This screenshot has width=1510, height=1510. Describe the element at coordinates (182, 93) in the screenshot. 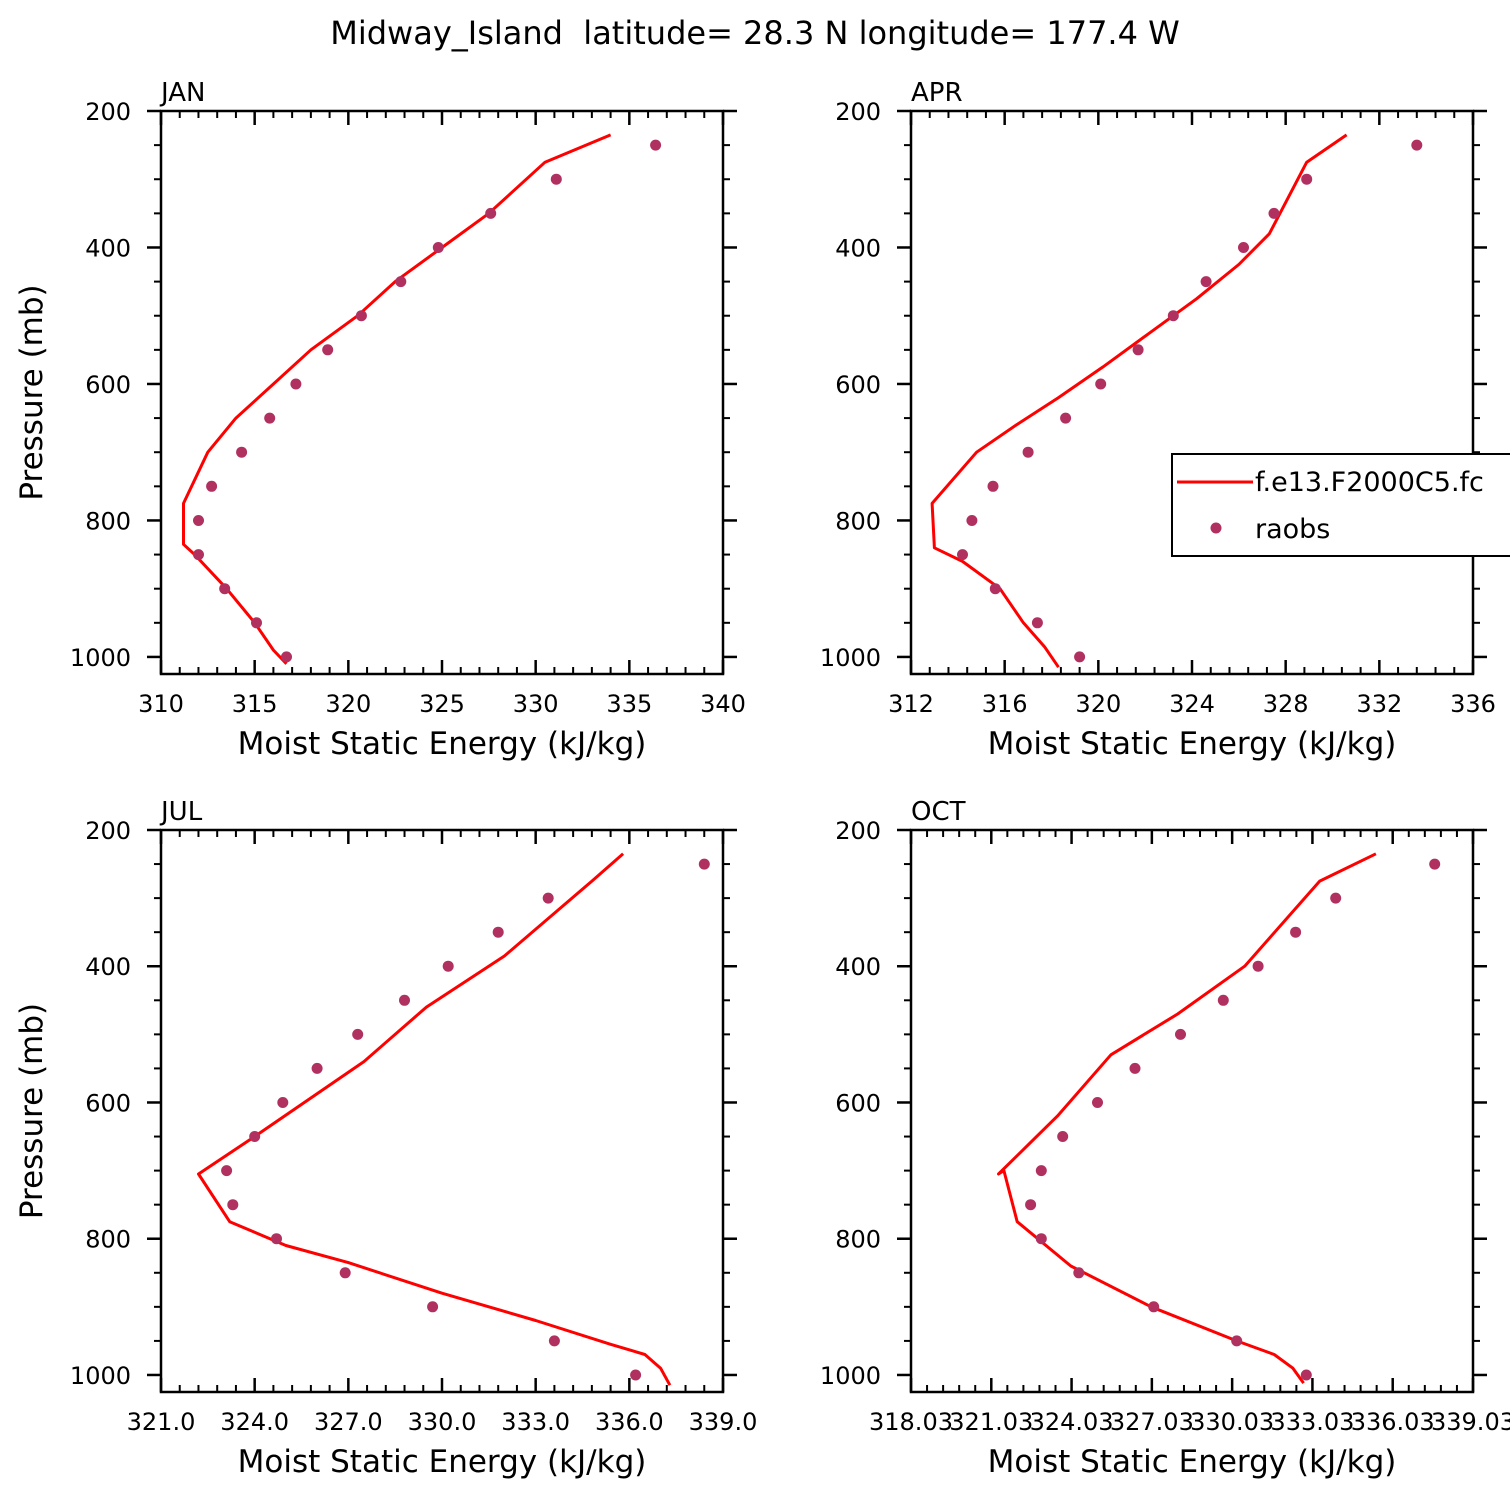

I see `panel-title: JAN` at that location.